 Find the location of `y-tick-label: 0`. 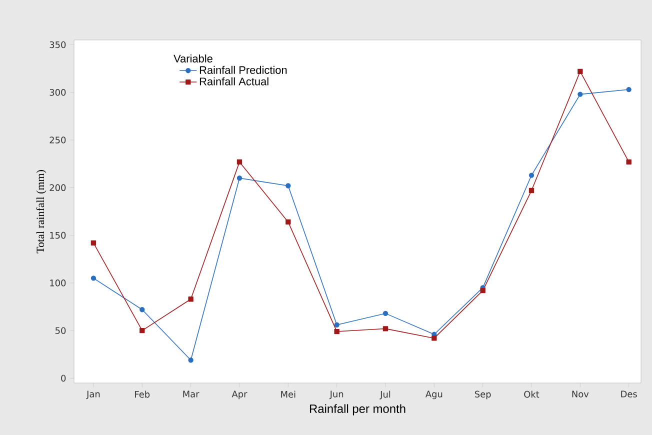

y-tick-label: 0 is located at coordinates (63, 378).